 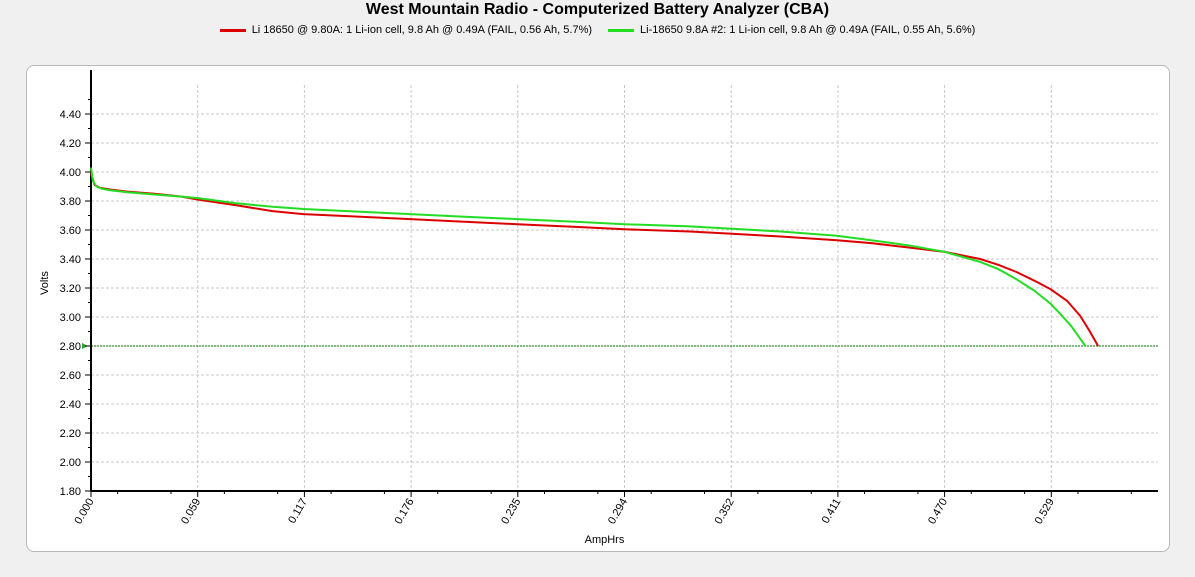 What do you see at coordinates (938, 512) in the screenshot?
I see `x-tick-label: 0.470` at bounding box center [938, 512].